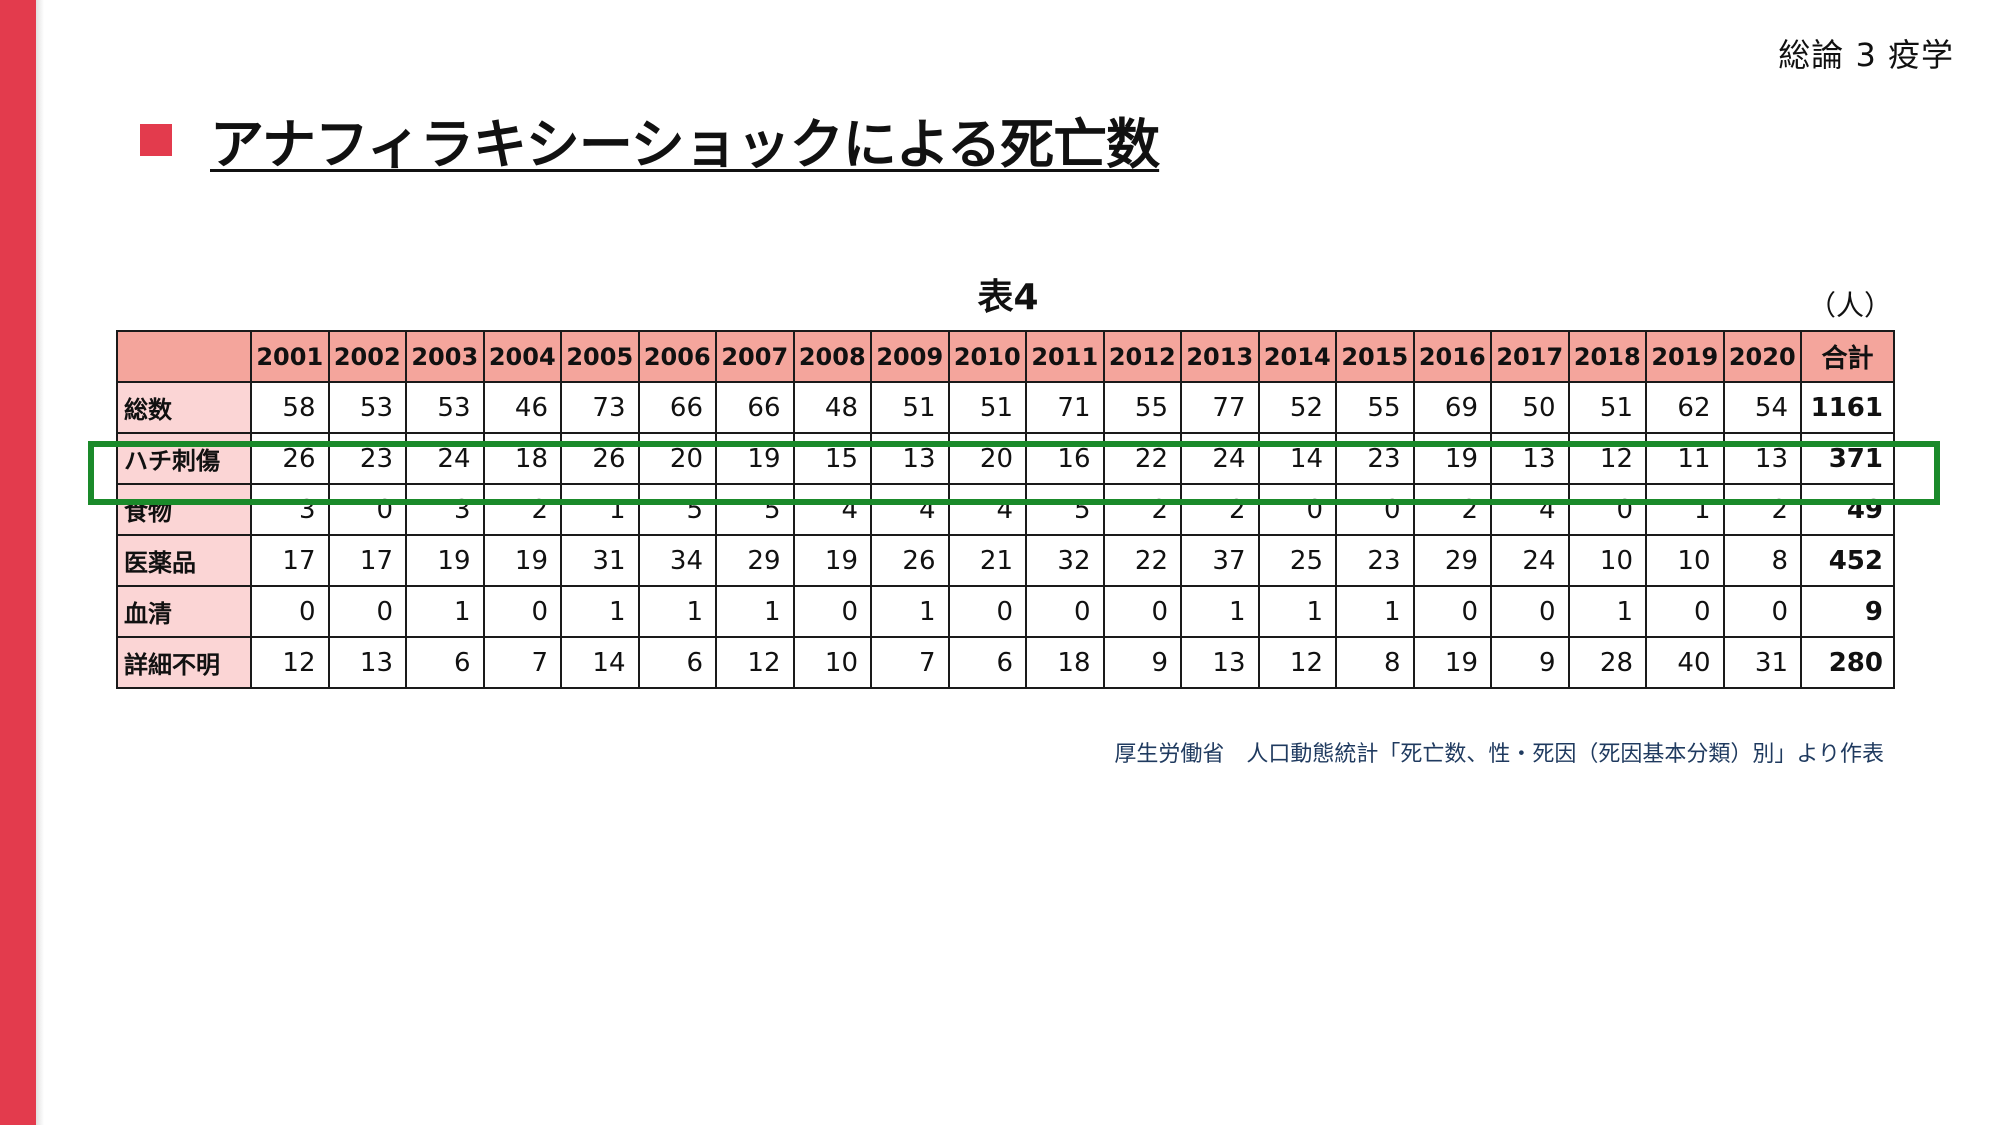  I want to click on table-cell: 10, so click(1607, 560).